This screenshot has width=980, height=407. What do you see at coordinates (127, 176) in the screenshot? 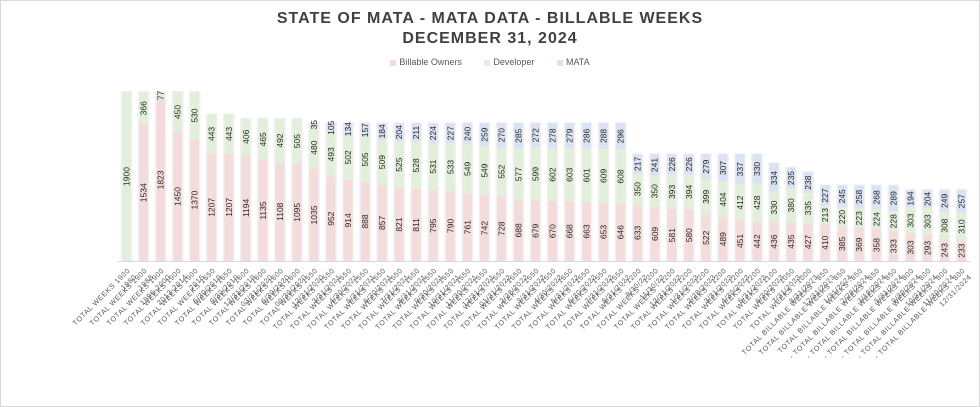
I see `data-label: 1900` at bounding box center [127, 176].